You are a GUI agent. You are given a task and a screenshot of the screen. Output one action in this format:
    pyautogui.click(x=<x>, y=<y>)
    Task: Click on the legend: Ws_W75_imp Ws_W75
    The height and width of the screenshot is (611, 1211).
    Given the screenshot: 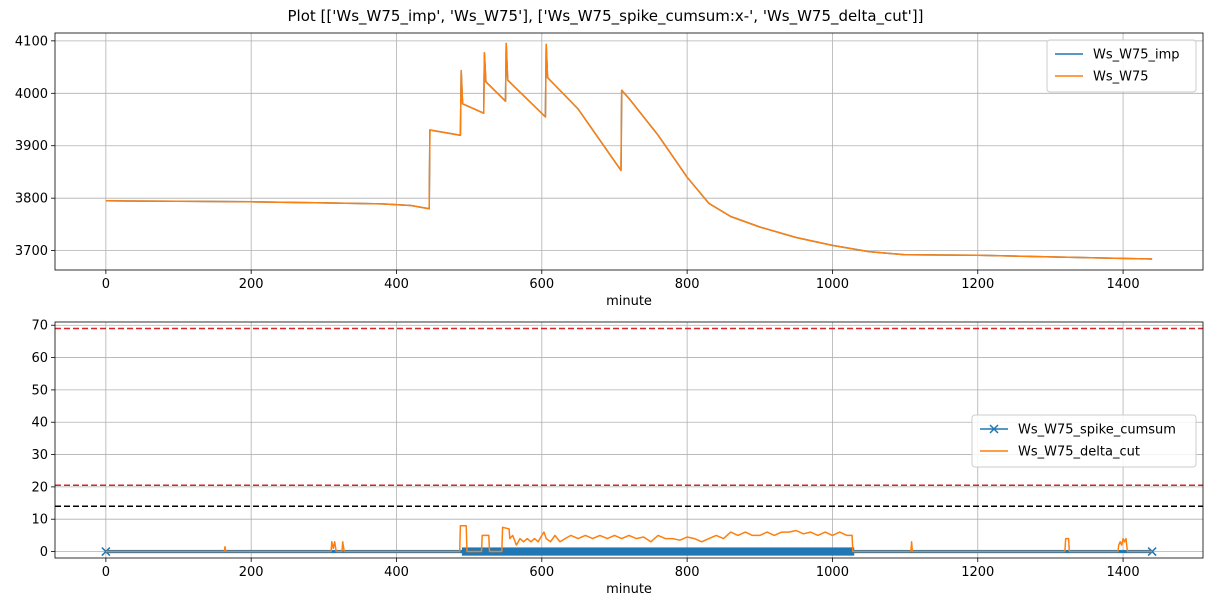 What is the action you would take?
    pyautogui.click(x=1121, y=66)
    